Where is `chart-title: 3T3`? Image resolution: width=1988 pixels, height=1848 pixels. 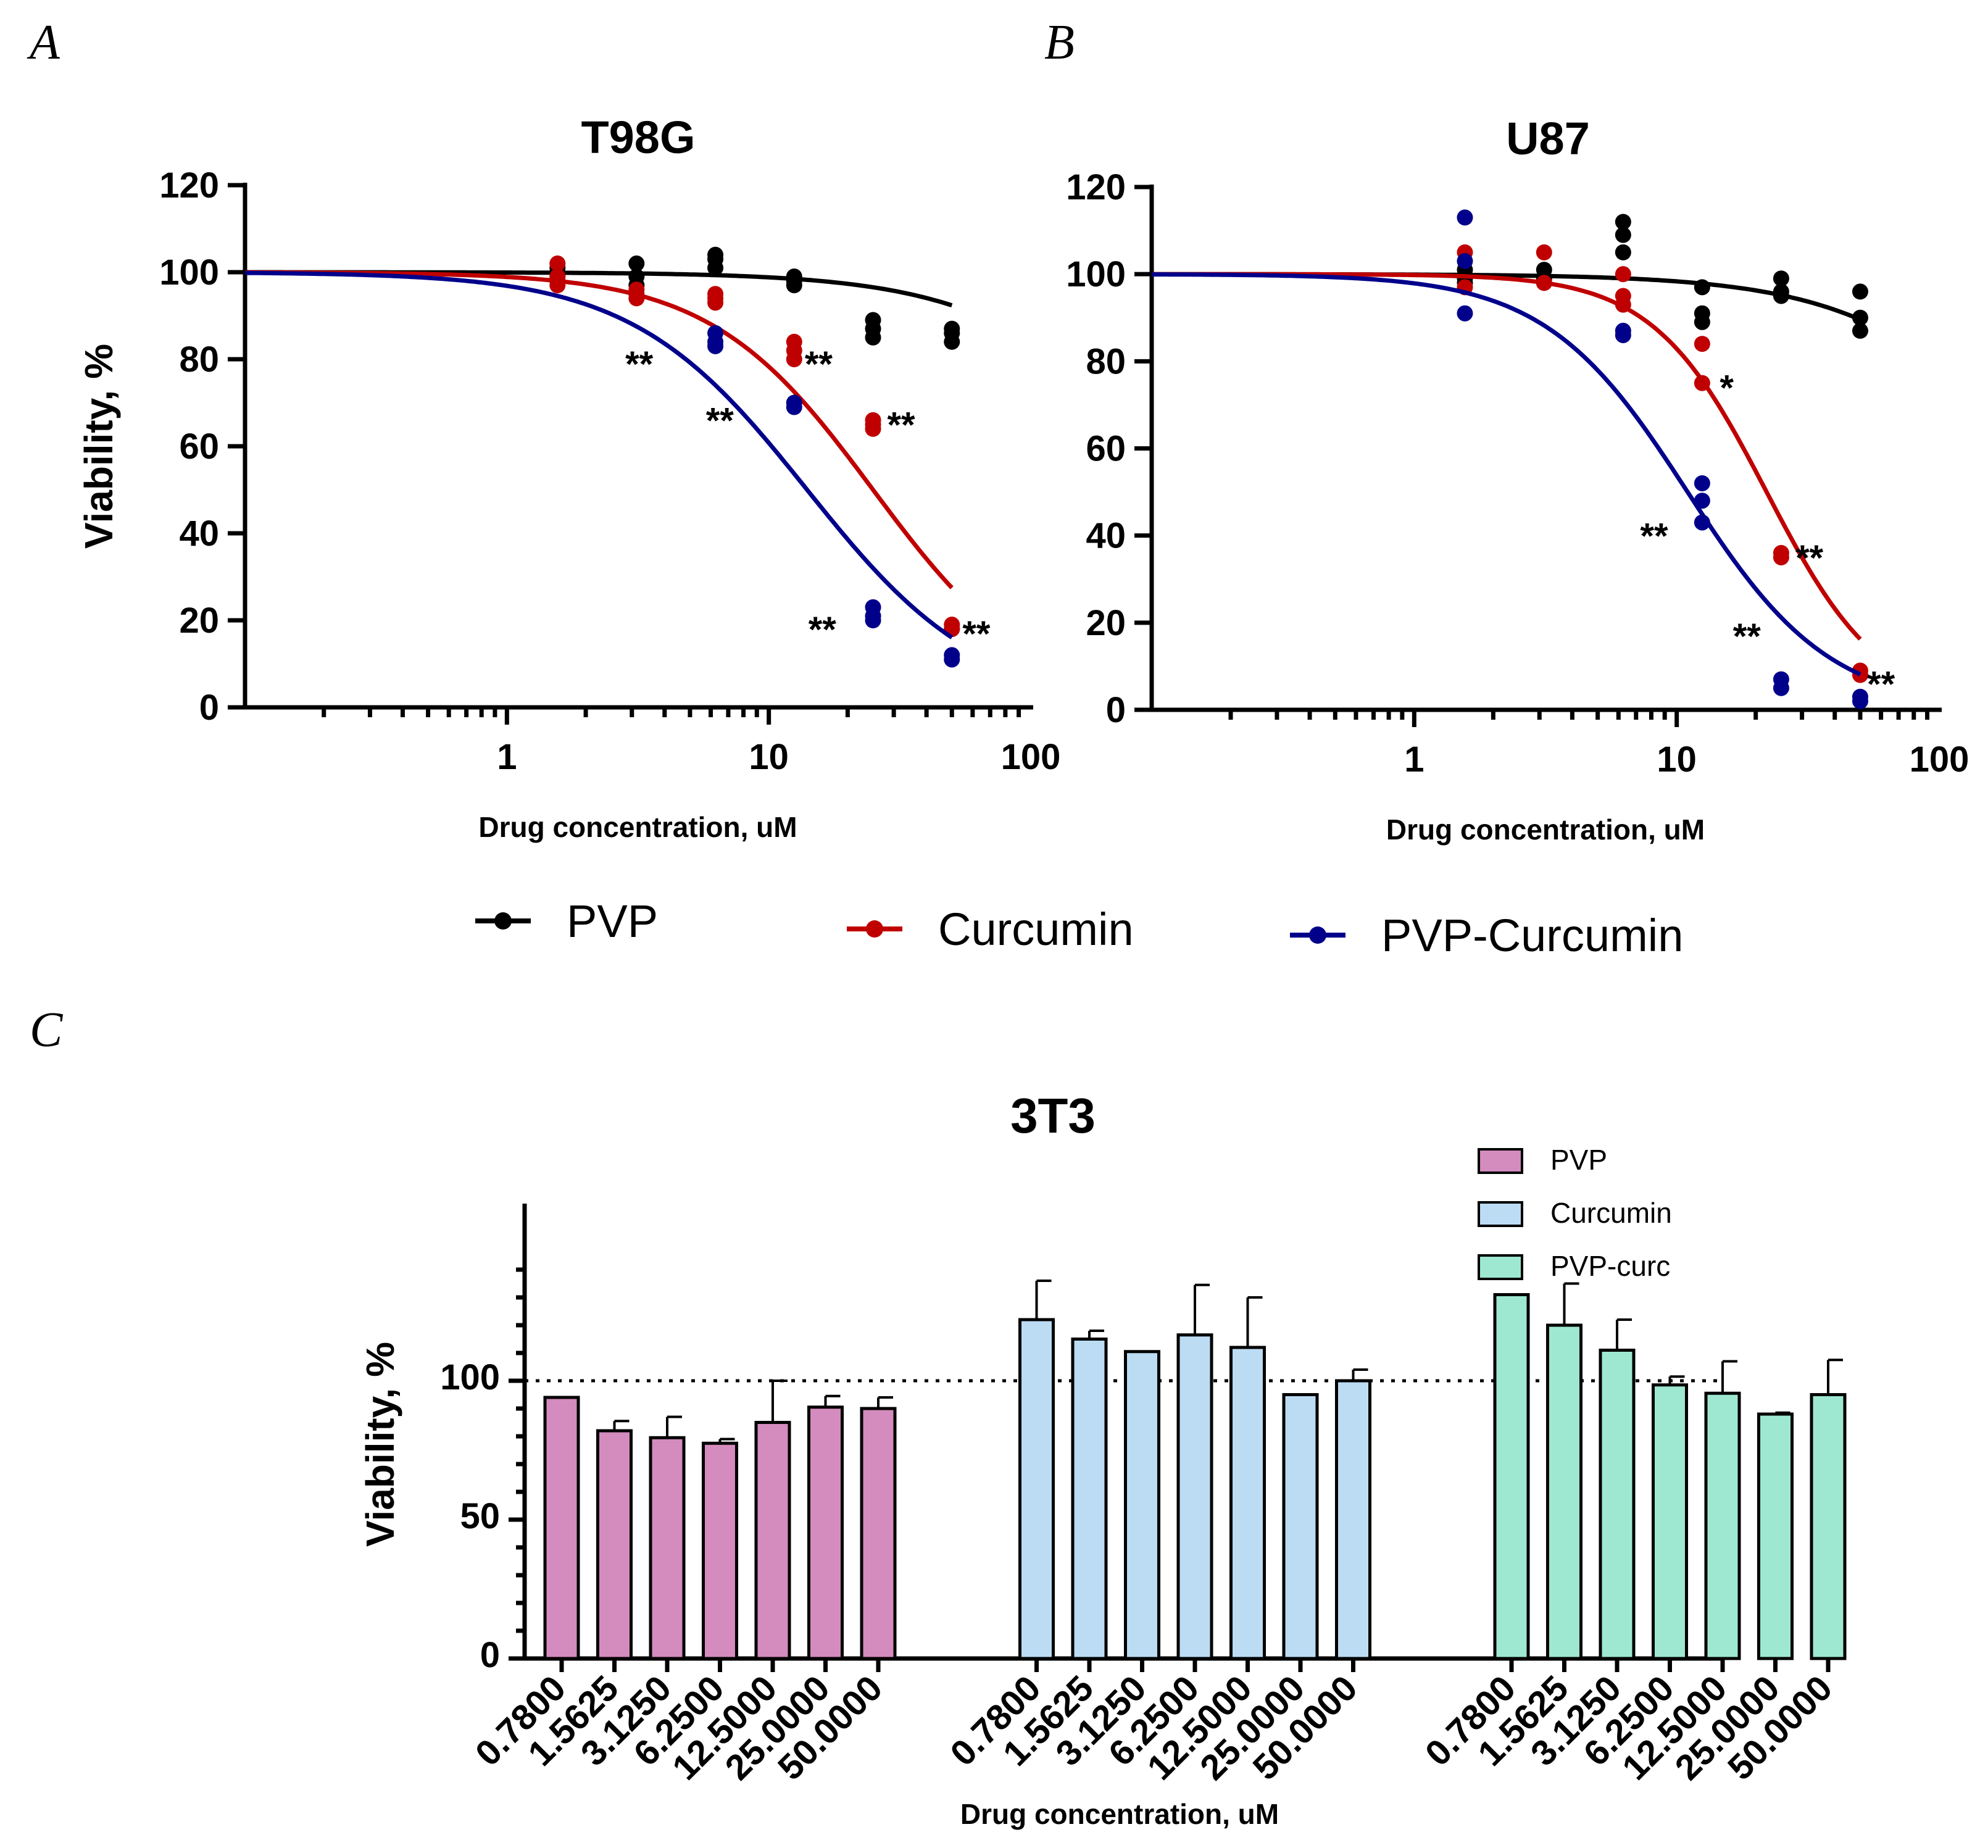
chart-title: 3T3 is located at coordinates (1053, 1115).